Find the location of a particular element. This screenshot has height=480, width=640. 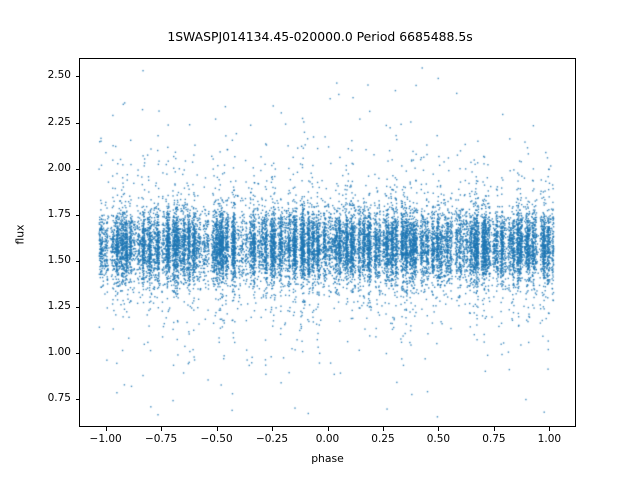

x-tick-label: −0.25 is located at coordinates (272, 439).